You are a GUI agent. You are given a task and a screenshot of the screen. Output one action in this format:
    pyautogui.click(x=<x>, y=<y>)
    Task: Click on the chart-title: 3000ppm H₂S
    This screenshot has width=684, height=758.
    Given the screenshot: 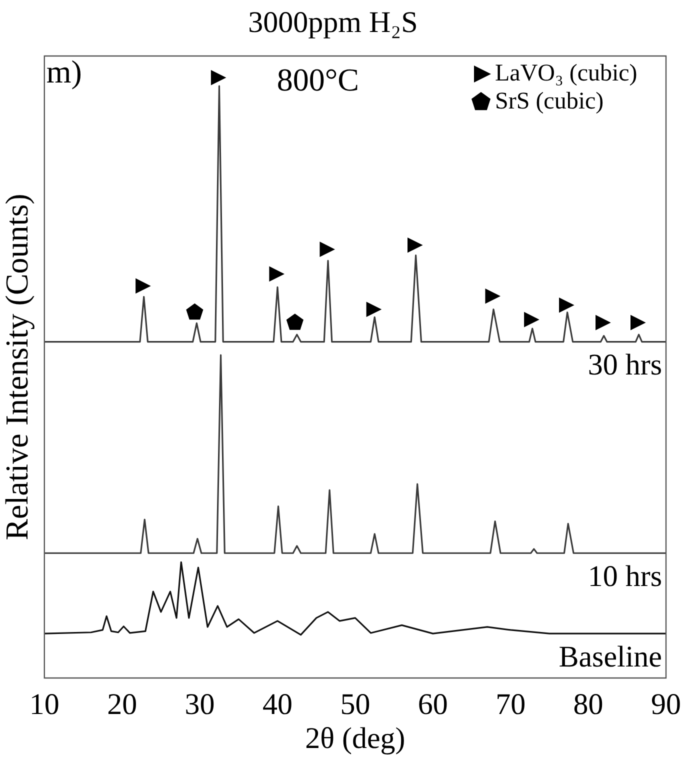 What is the action you would take?
    pyautogui.click(x=333, y=22)
    